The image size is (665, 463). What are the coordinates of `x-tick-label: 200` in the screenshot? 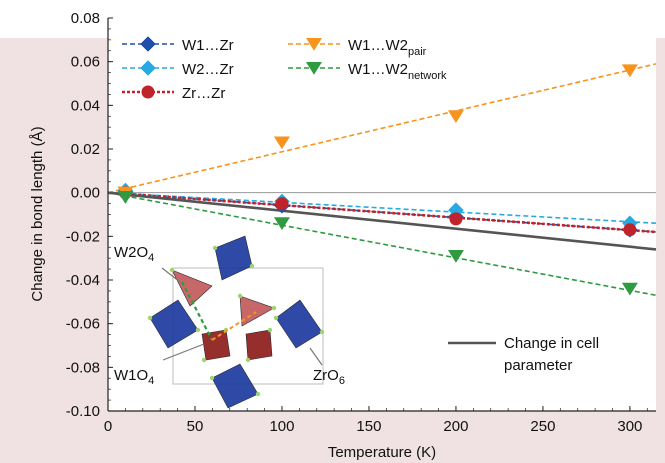 It's located at (455, 426).